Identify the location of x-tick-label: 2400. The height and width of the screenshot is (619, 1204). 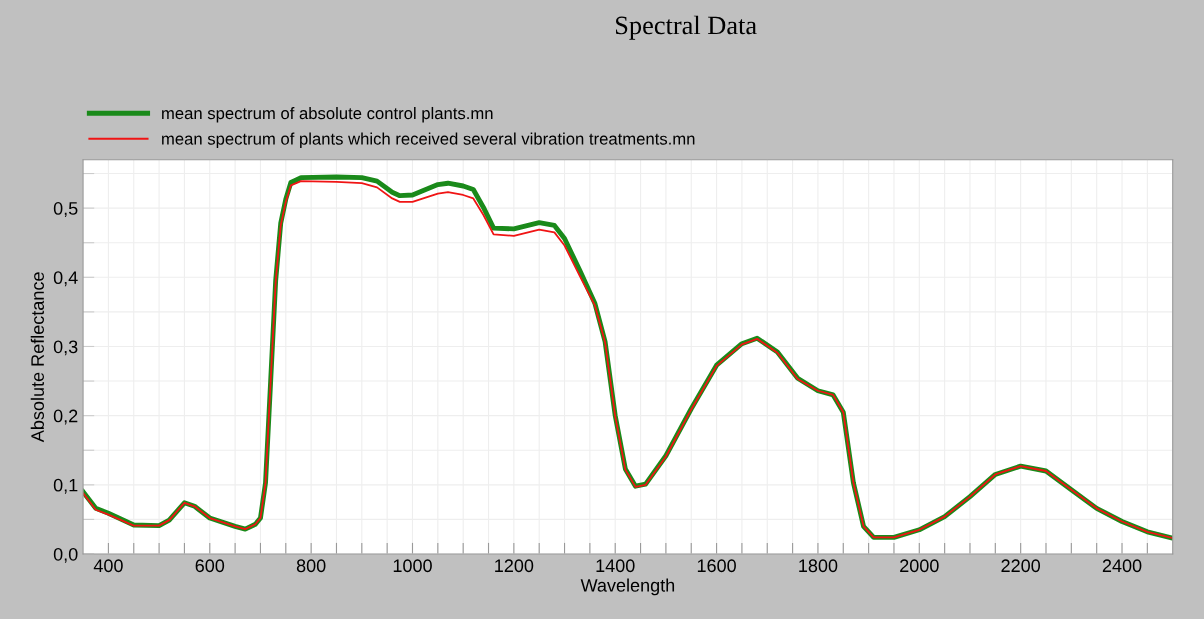
(1122, 566).